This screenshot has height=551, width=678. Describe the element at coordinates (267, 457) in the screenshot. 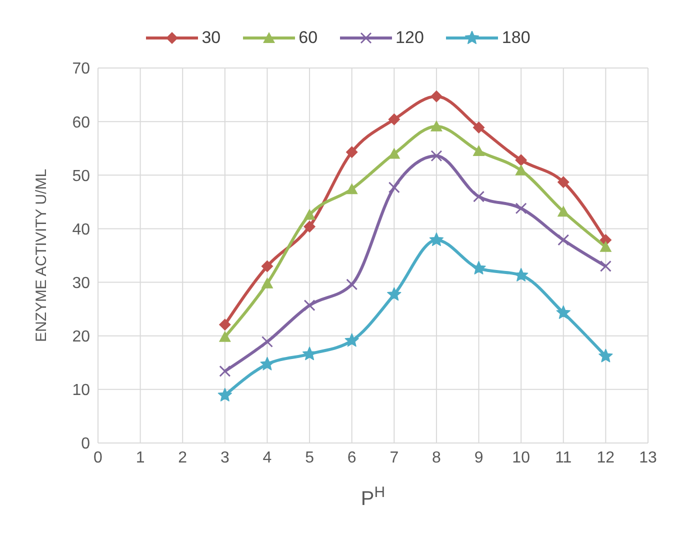

I see `x-tick-label: 4` at that location.